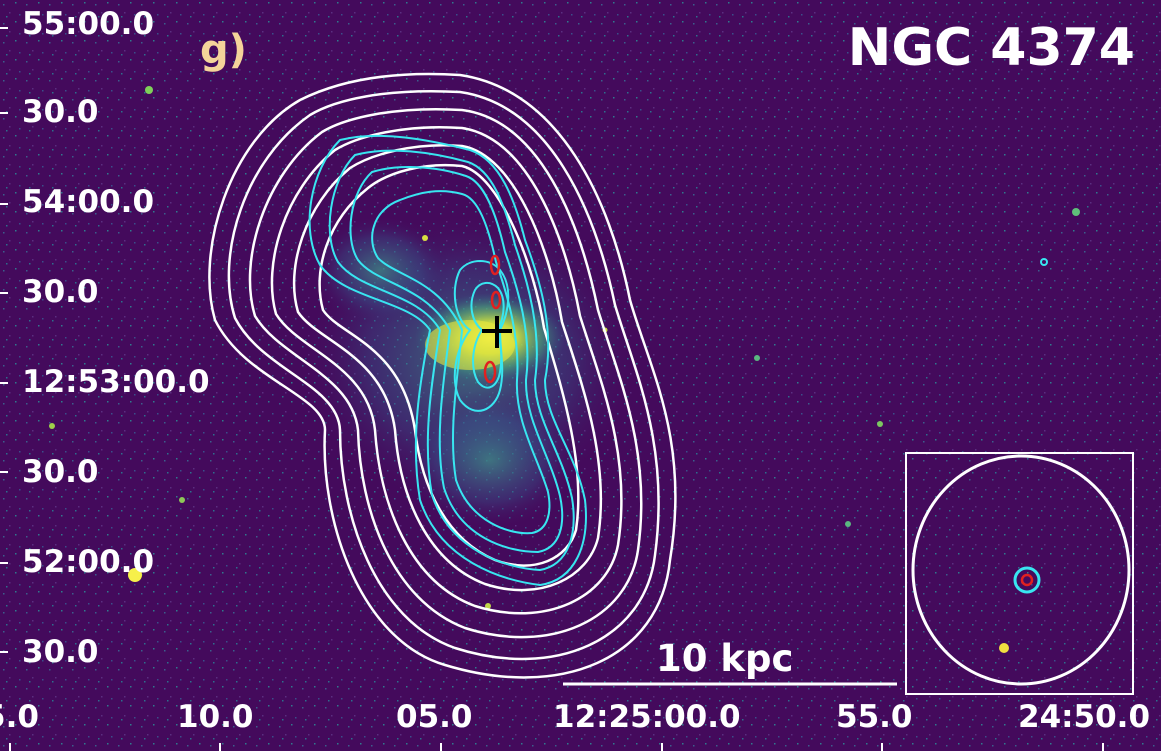 The height and width of the screenshot is (751, 1161). Describe the element at coordinates (1019, 573) in the screenshot. I see `inset-panel` at that location.